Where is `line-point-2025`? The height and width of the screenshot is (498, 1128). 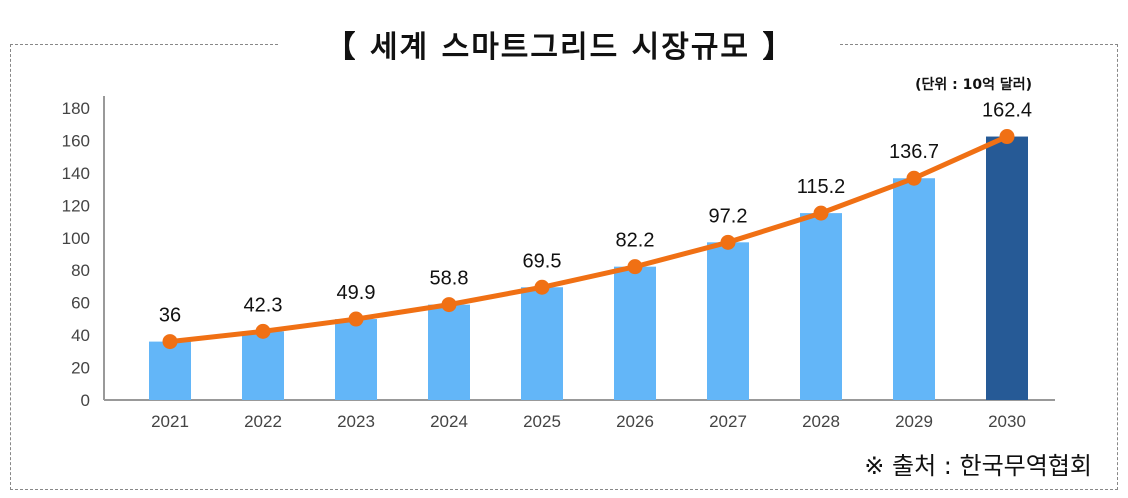
line-point-2025 is located at coordinates (542, 287).